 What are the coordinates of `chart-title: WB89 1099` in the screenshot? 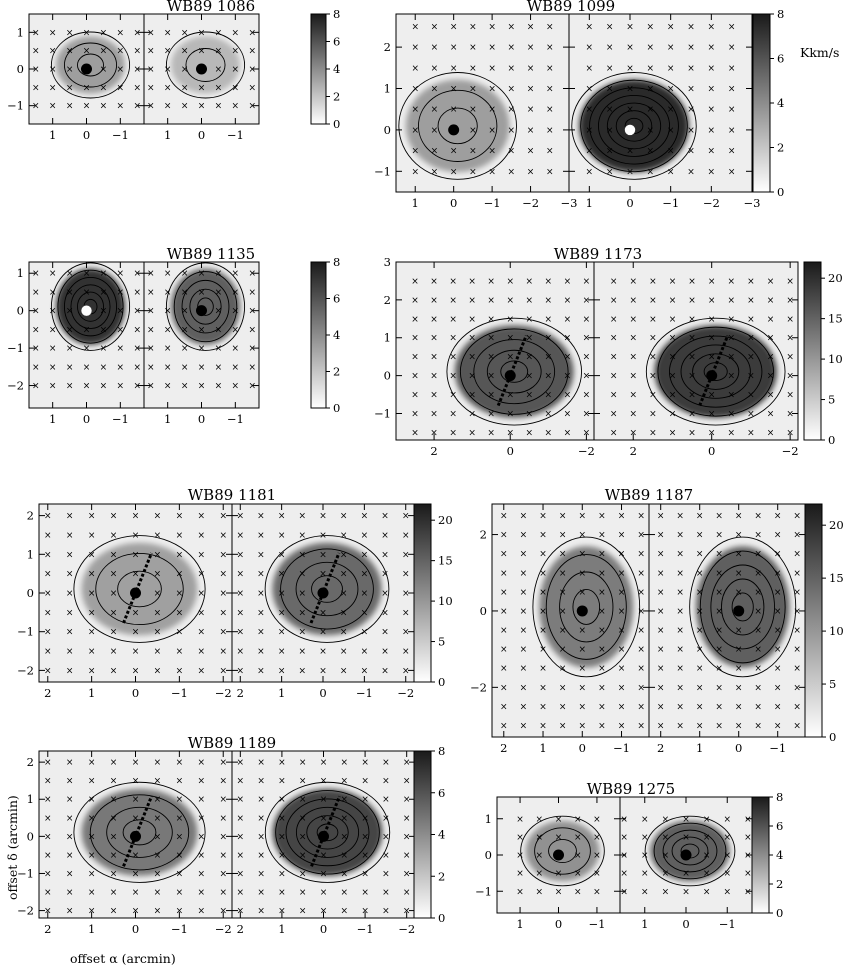 It's located at (571, 7).